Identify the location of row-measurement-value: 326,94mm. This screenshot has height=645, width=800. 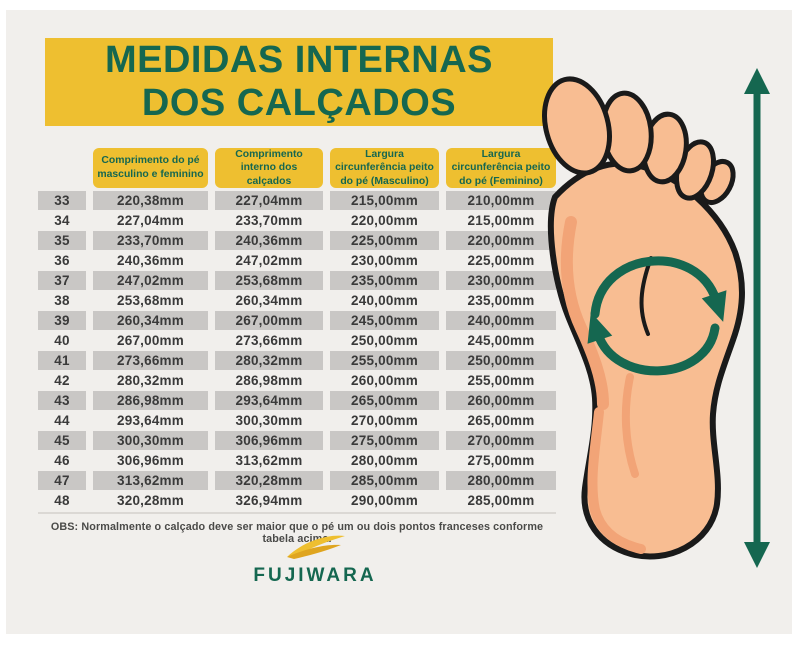
(269, 500).